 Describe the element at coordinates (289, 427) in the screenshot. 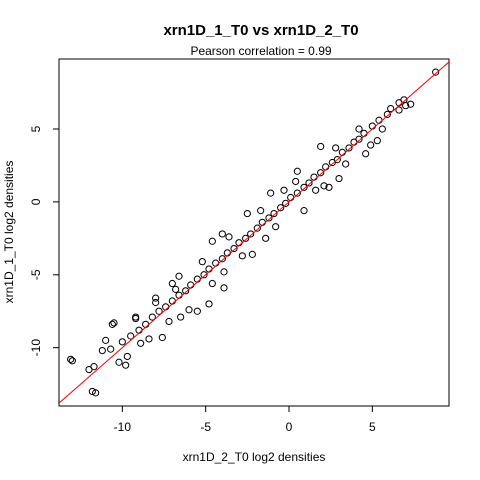

I see `x-tick-label: 0` at that location.